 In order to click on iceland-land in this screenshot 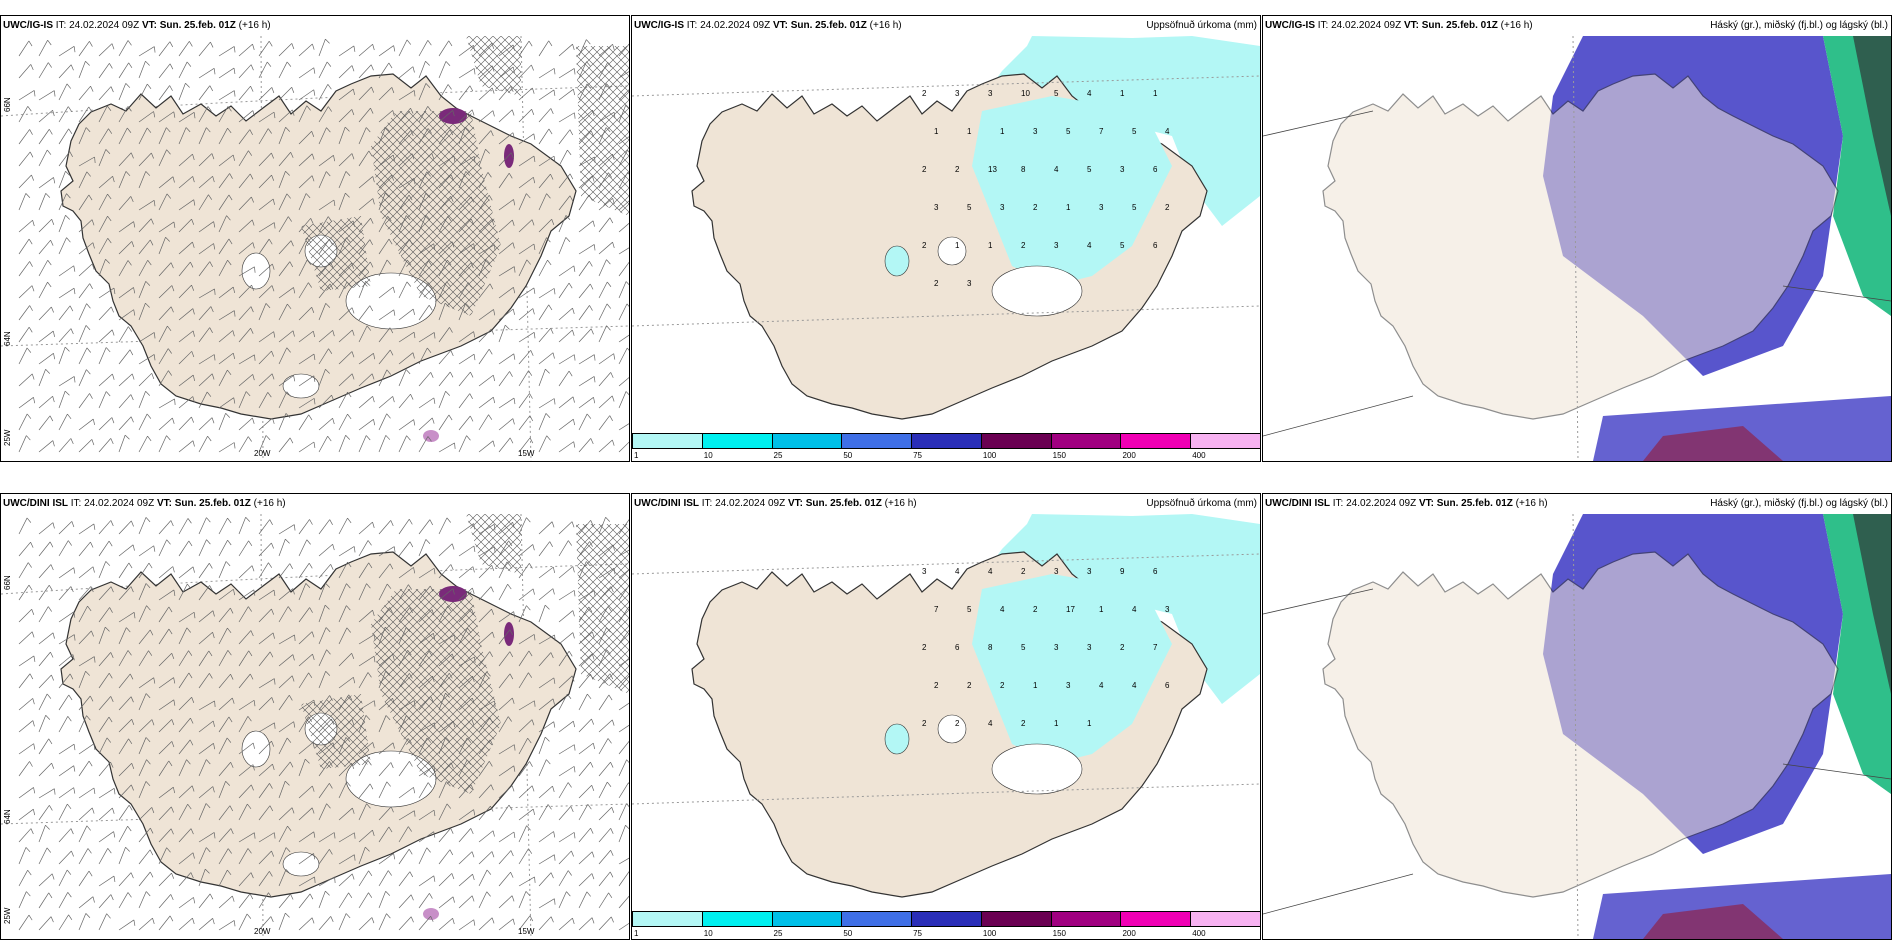, I will do `click(1580, 246)`.